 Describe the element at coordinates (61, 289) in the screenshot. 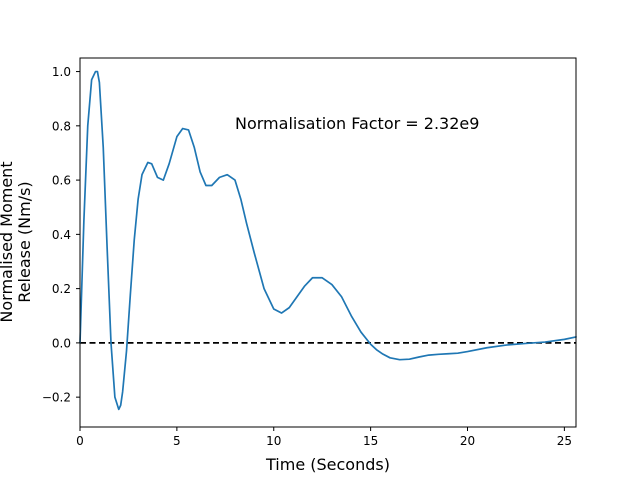

I see `y-tick-label: 0.2` at that location.